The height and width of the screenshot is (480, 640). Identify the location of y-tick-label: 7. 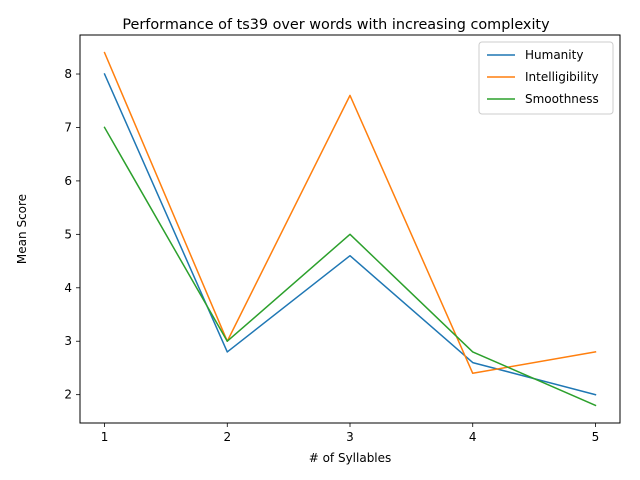
(68, 127).